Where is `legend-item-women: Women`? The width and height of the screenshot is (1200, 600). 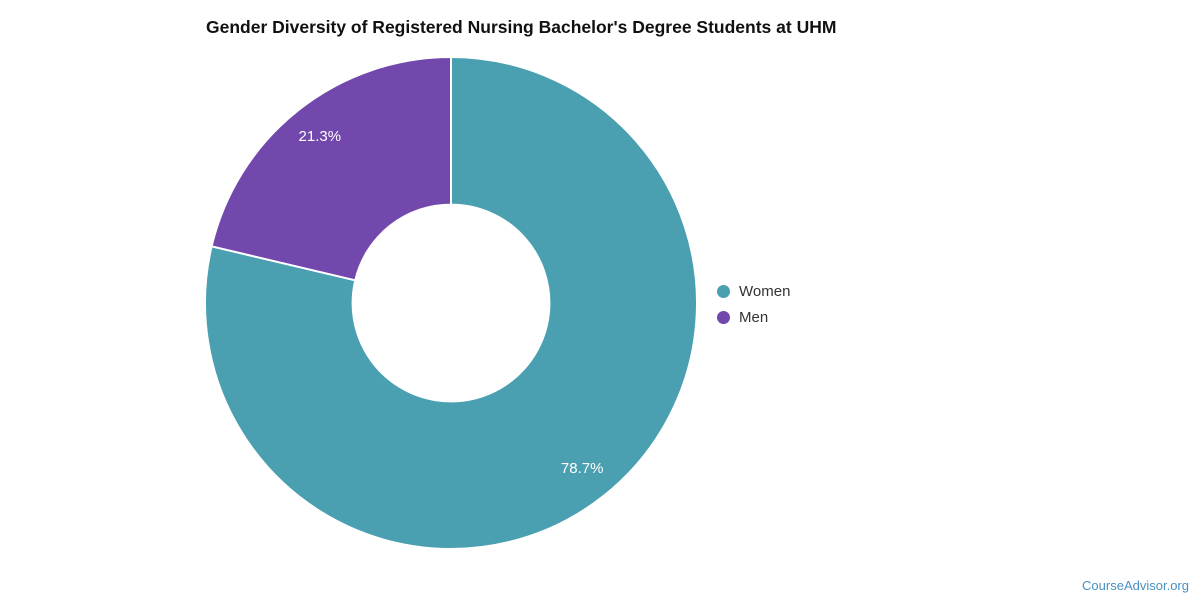 legend-item-women: Women is located at coordinates (753, 291).